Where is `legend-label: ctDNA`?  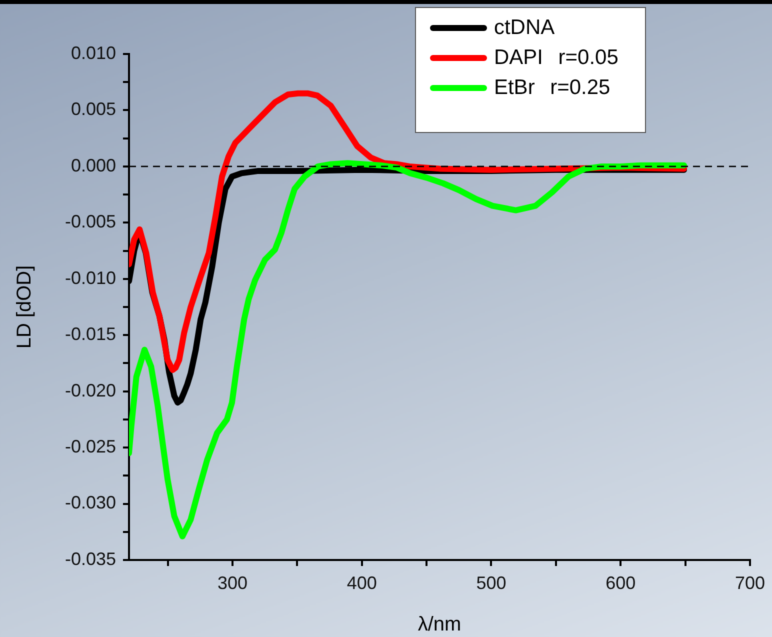
legend-label: ctDNA is located at coordinates (524, 28).